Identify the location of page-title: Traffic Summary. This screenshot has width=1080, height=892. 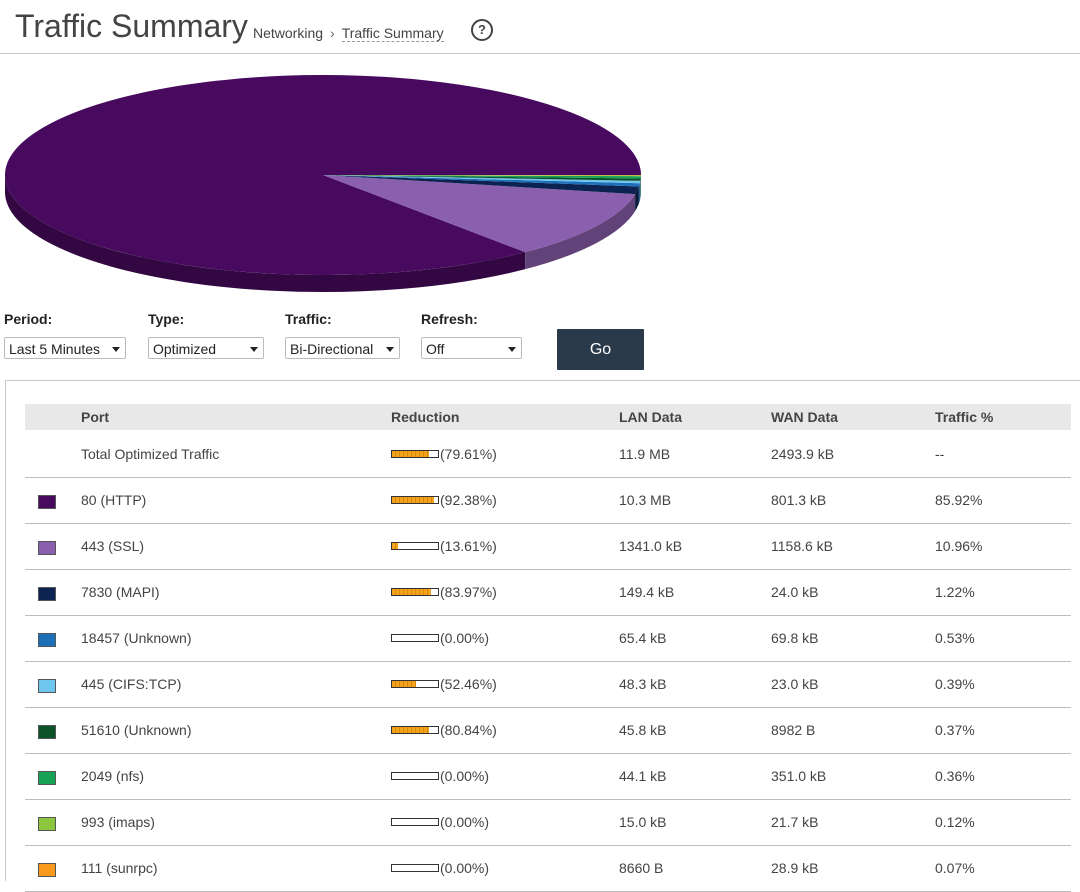
(131, 26).